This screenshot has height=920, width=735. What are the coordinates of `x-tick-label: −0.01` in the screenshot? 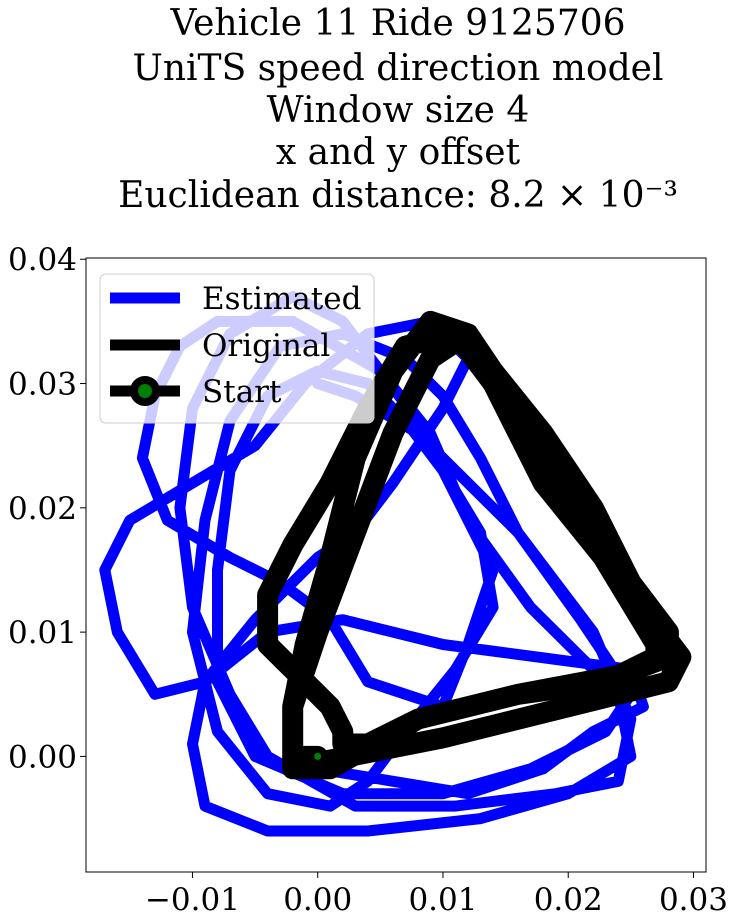 It's located at (192, 900).